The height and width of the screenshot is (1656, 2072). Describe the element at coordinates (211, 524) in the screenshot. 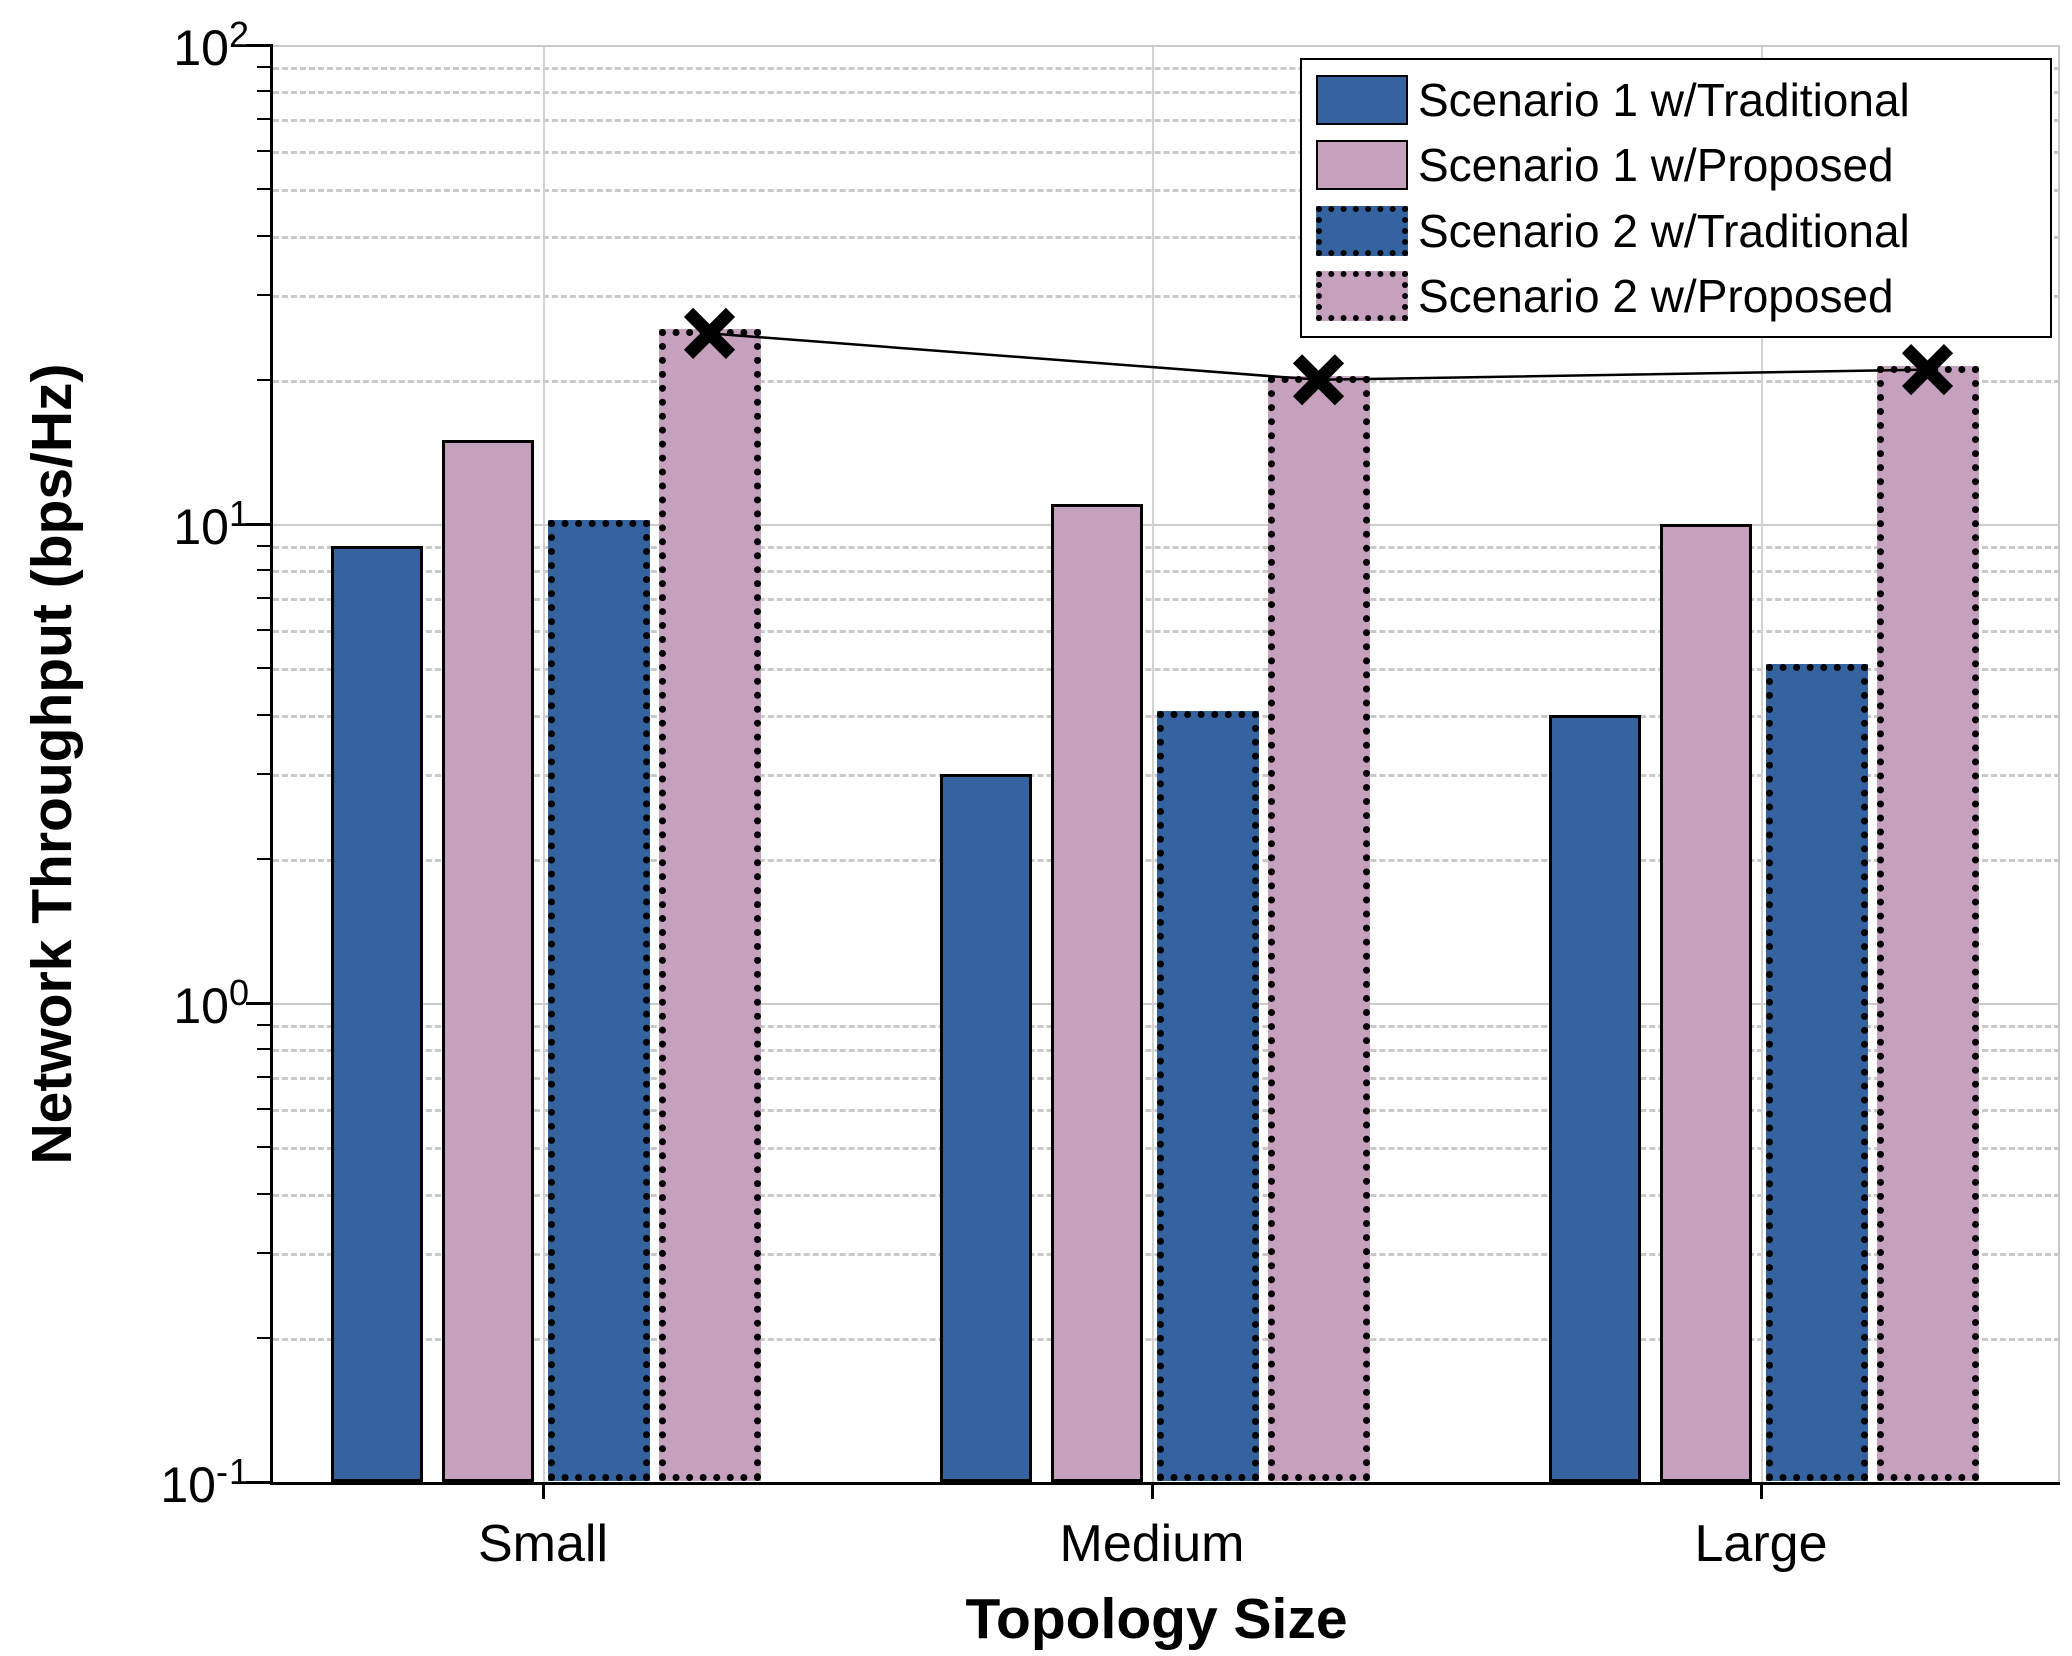

I see `y-tick-label: 10¹` at that location.